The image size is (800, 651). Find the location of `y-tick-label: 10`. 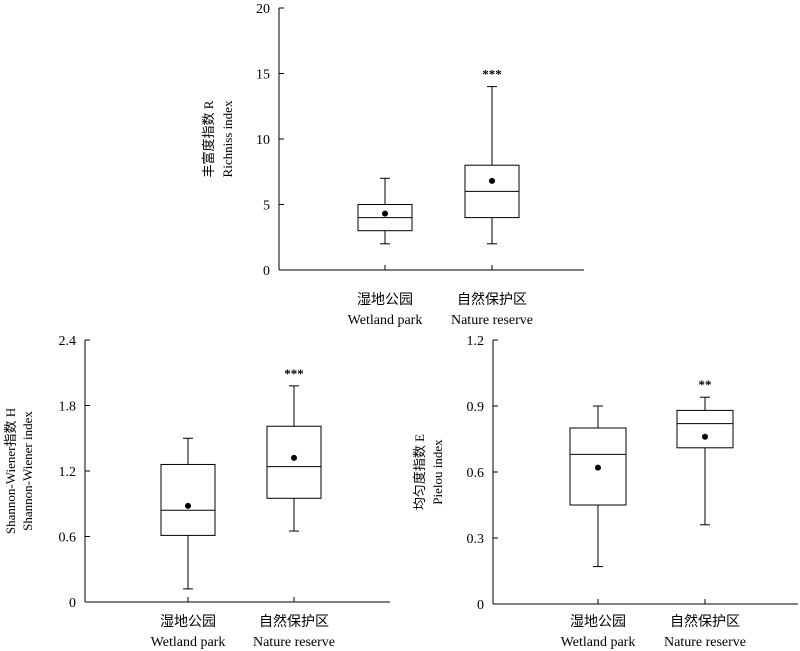

y-tick-label: 10 is located at coordinates (263, 140).